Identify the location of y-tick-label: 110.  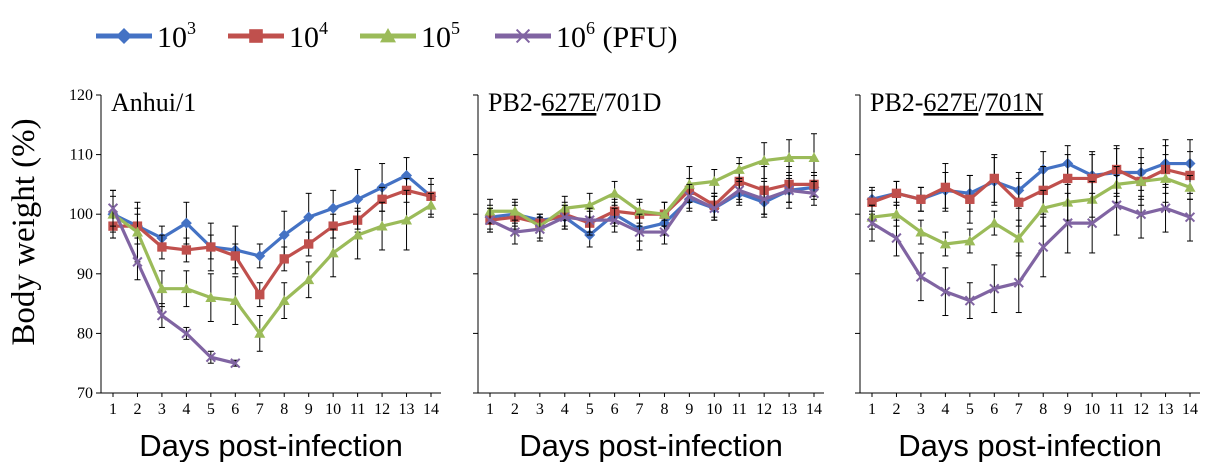
(81, 155).